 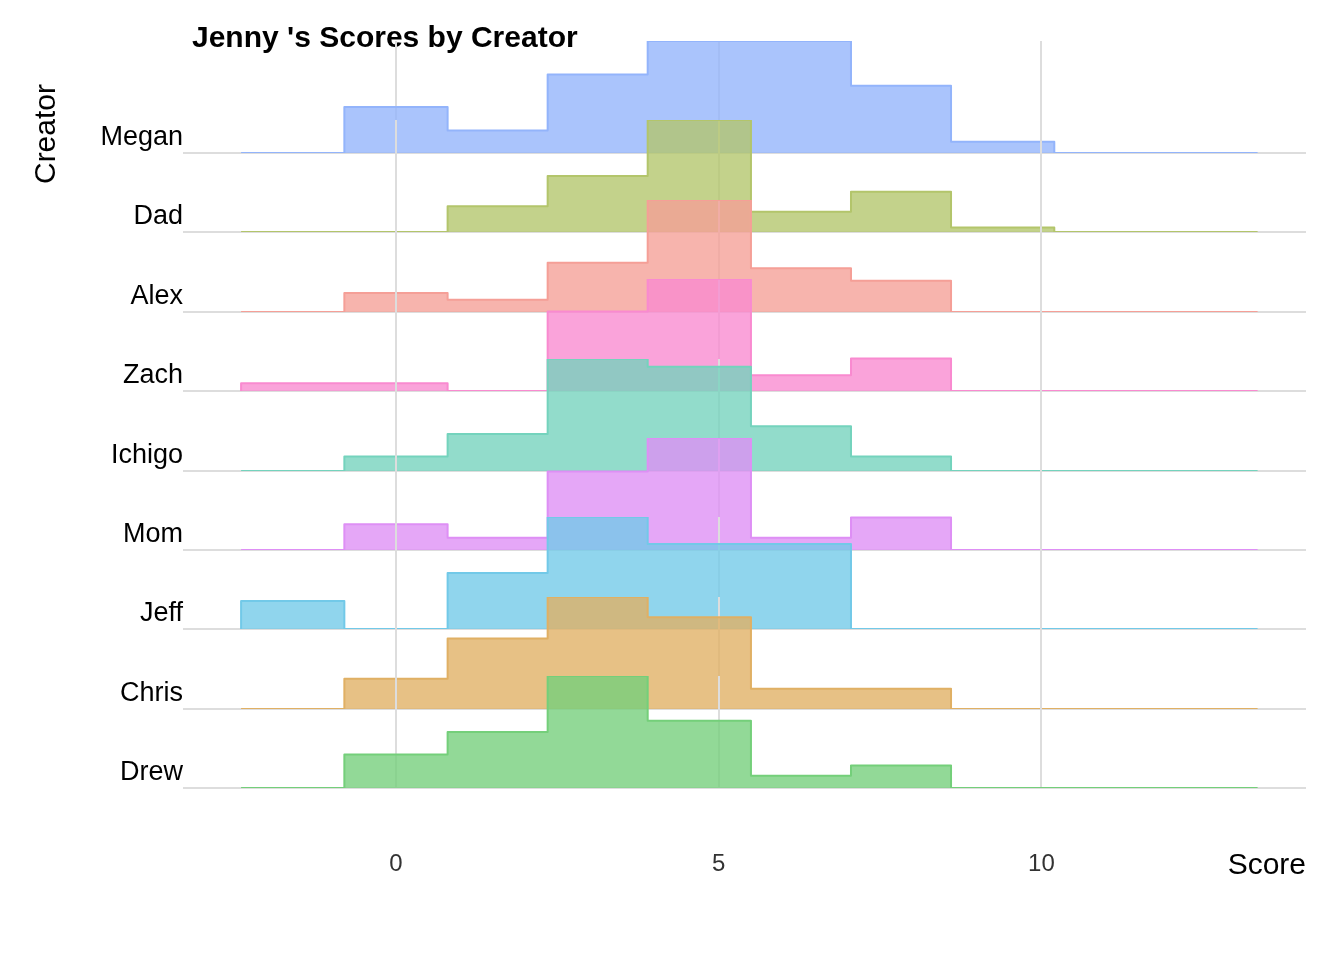 I want to click on x-axis-title: Score, so click(x=1266, y=864).